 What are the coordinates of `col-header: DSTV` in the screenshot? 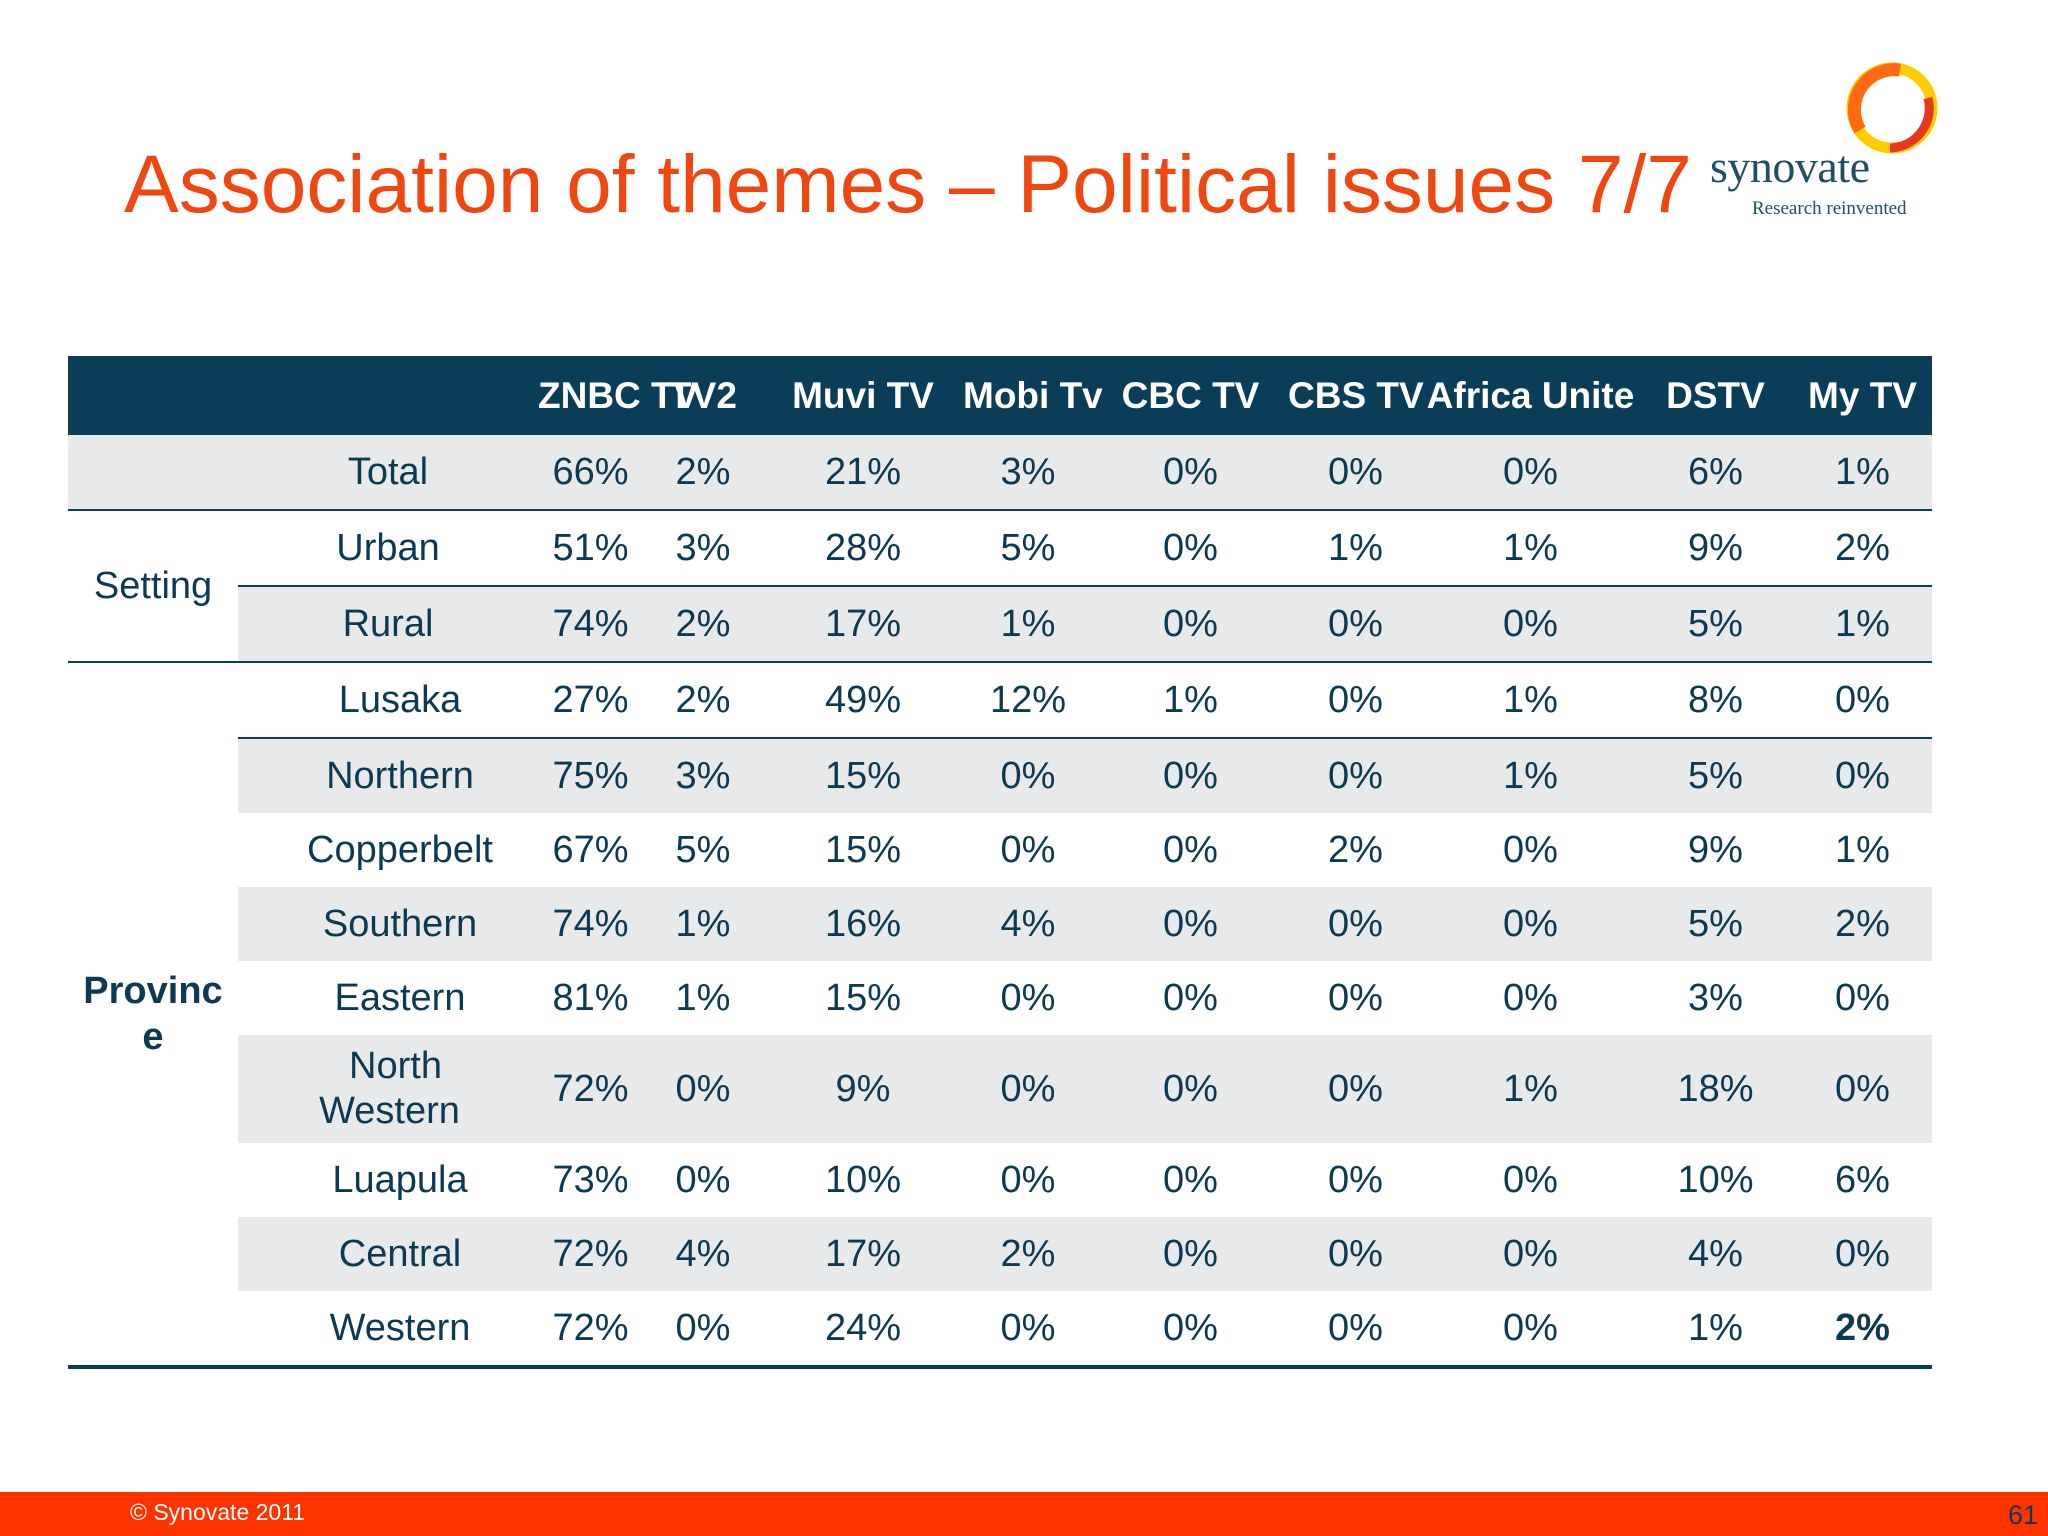 It's located at (1715, 395).